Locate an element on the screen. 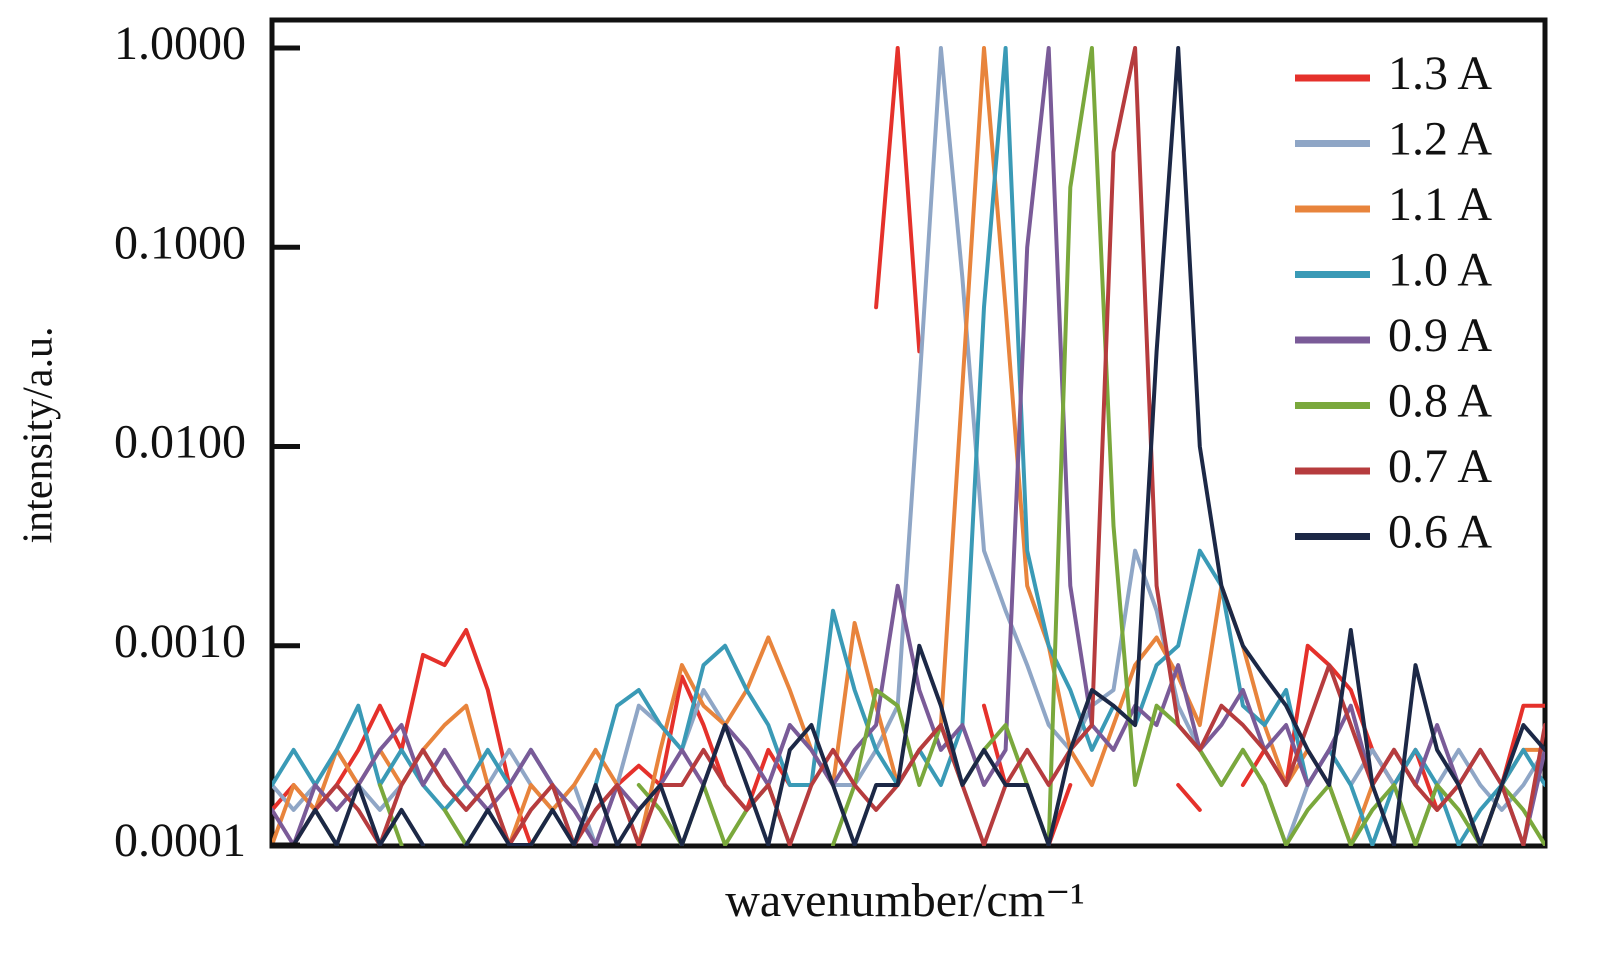 This screenshot has width=1604, height=962. legend-label: 0.6 A is located at coordinates (1440, 532).